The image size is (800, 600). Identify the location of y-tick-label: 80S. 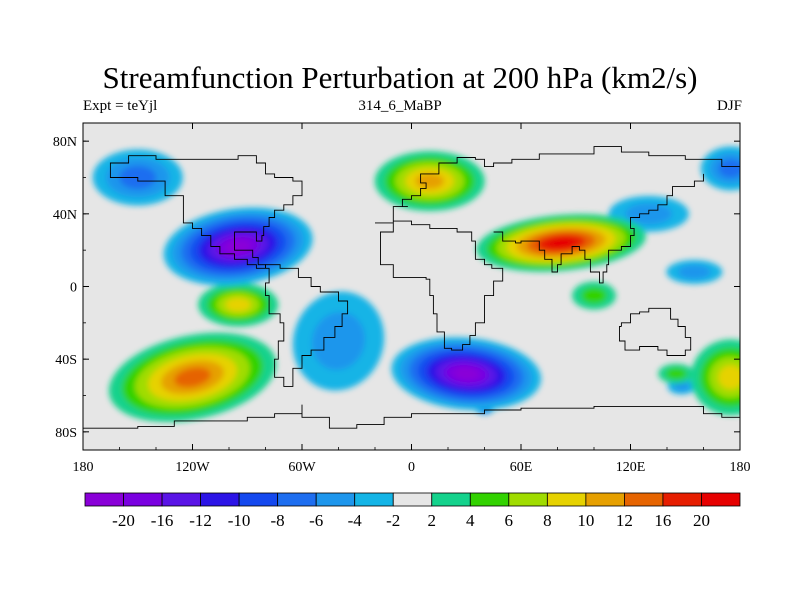
(66, 433).